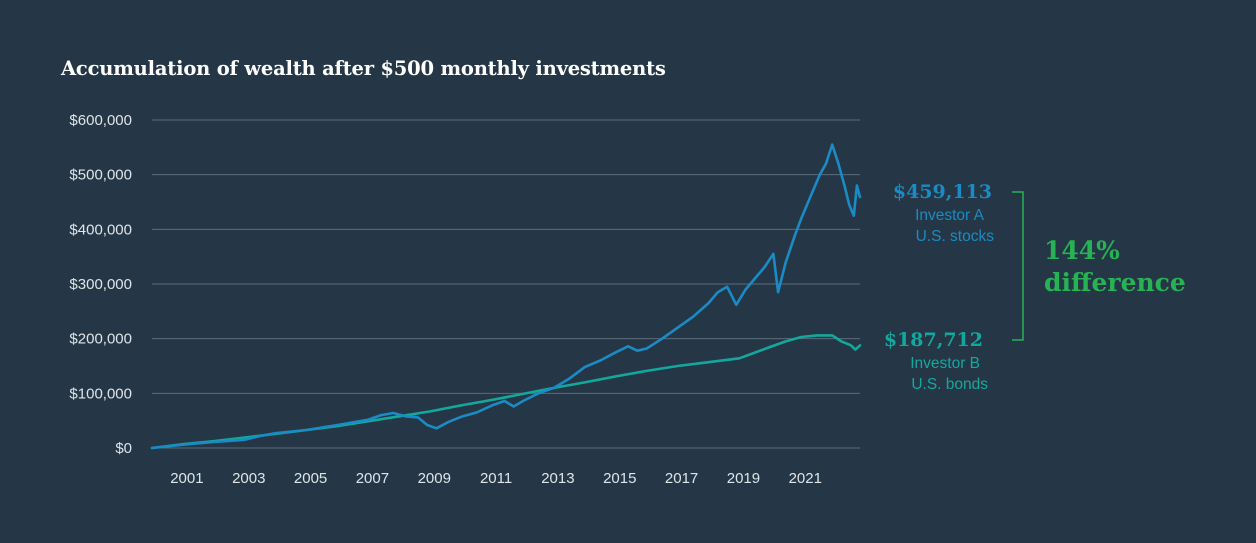 The image size is (1256, 543). I want to click on series-b-final-value: $187,712, so click(933, 340).